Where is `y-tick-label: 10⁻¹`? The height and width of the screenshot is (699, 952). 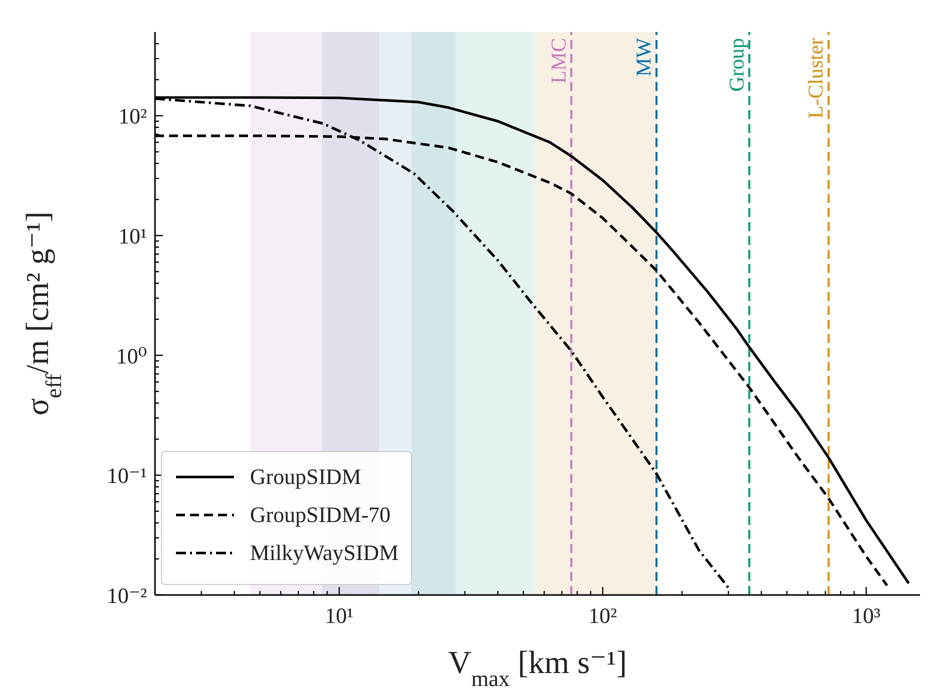 y-tick-label: 10⁻¹ is located at coordinates (126, 475).